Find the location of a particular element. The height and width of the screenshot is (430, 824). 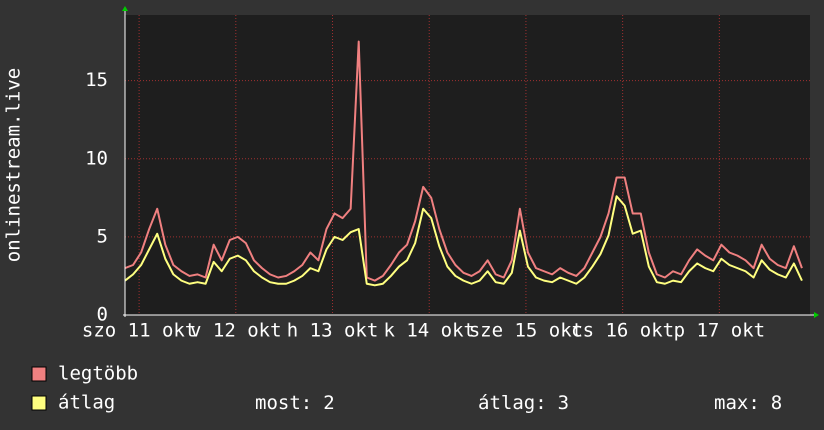

x-tick-label: h 13 okt is located at coordinates (333, 331).